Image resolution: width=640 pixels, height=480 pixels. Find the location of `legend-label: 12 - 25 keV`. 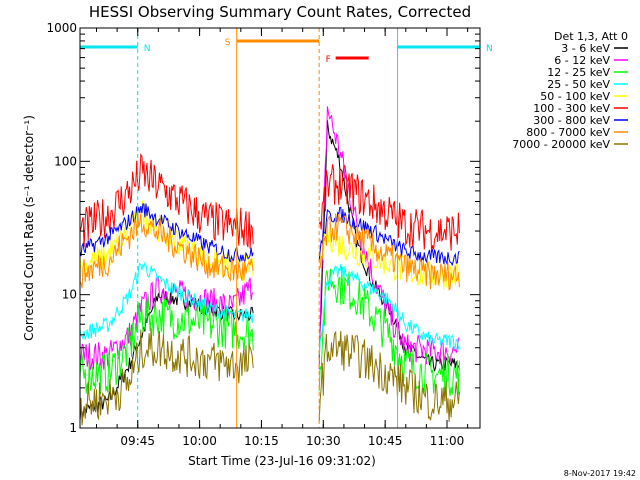

legend-label: 12 - 25 keV is located at coordinates (578, 72).